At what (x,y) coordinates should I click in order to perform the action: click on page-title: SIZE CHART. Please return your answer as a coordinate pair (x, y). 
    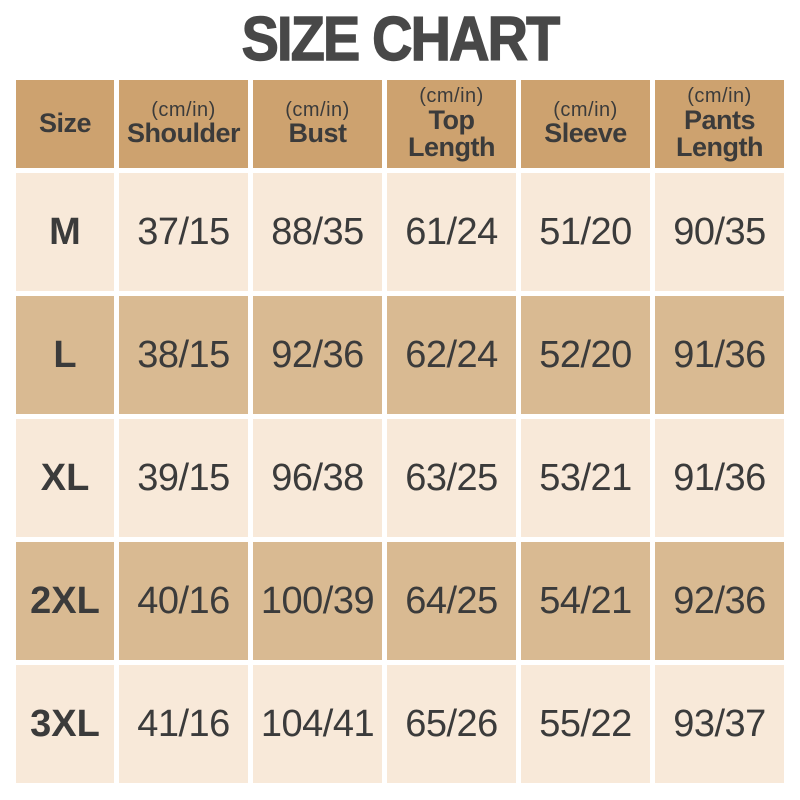
    Looking at the image, I should click on (401, 39).